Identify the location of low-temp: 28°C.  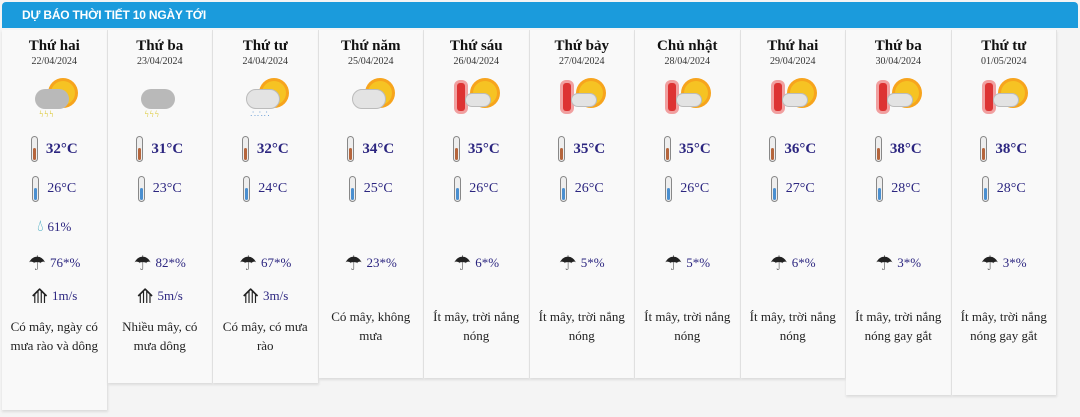
(906, 188).